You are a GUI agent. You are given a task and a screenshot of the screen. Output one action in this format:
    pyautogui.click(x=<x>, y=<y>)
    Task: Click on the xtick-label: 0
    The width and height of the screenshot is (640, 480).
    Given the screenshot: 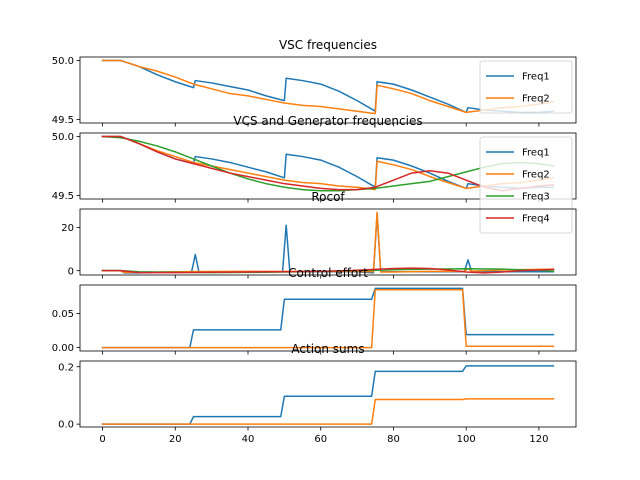 What is the action you would take?
    pyautogui.click(x=102, y=439)
    